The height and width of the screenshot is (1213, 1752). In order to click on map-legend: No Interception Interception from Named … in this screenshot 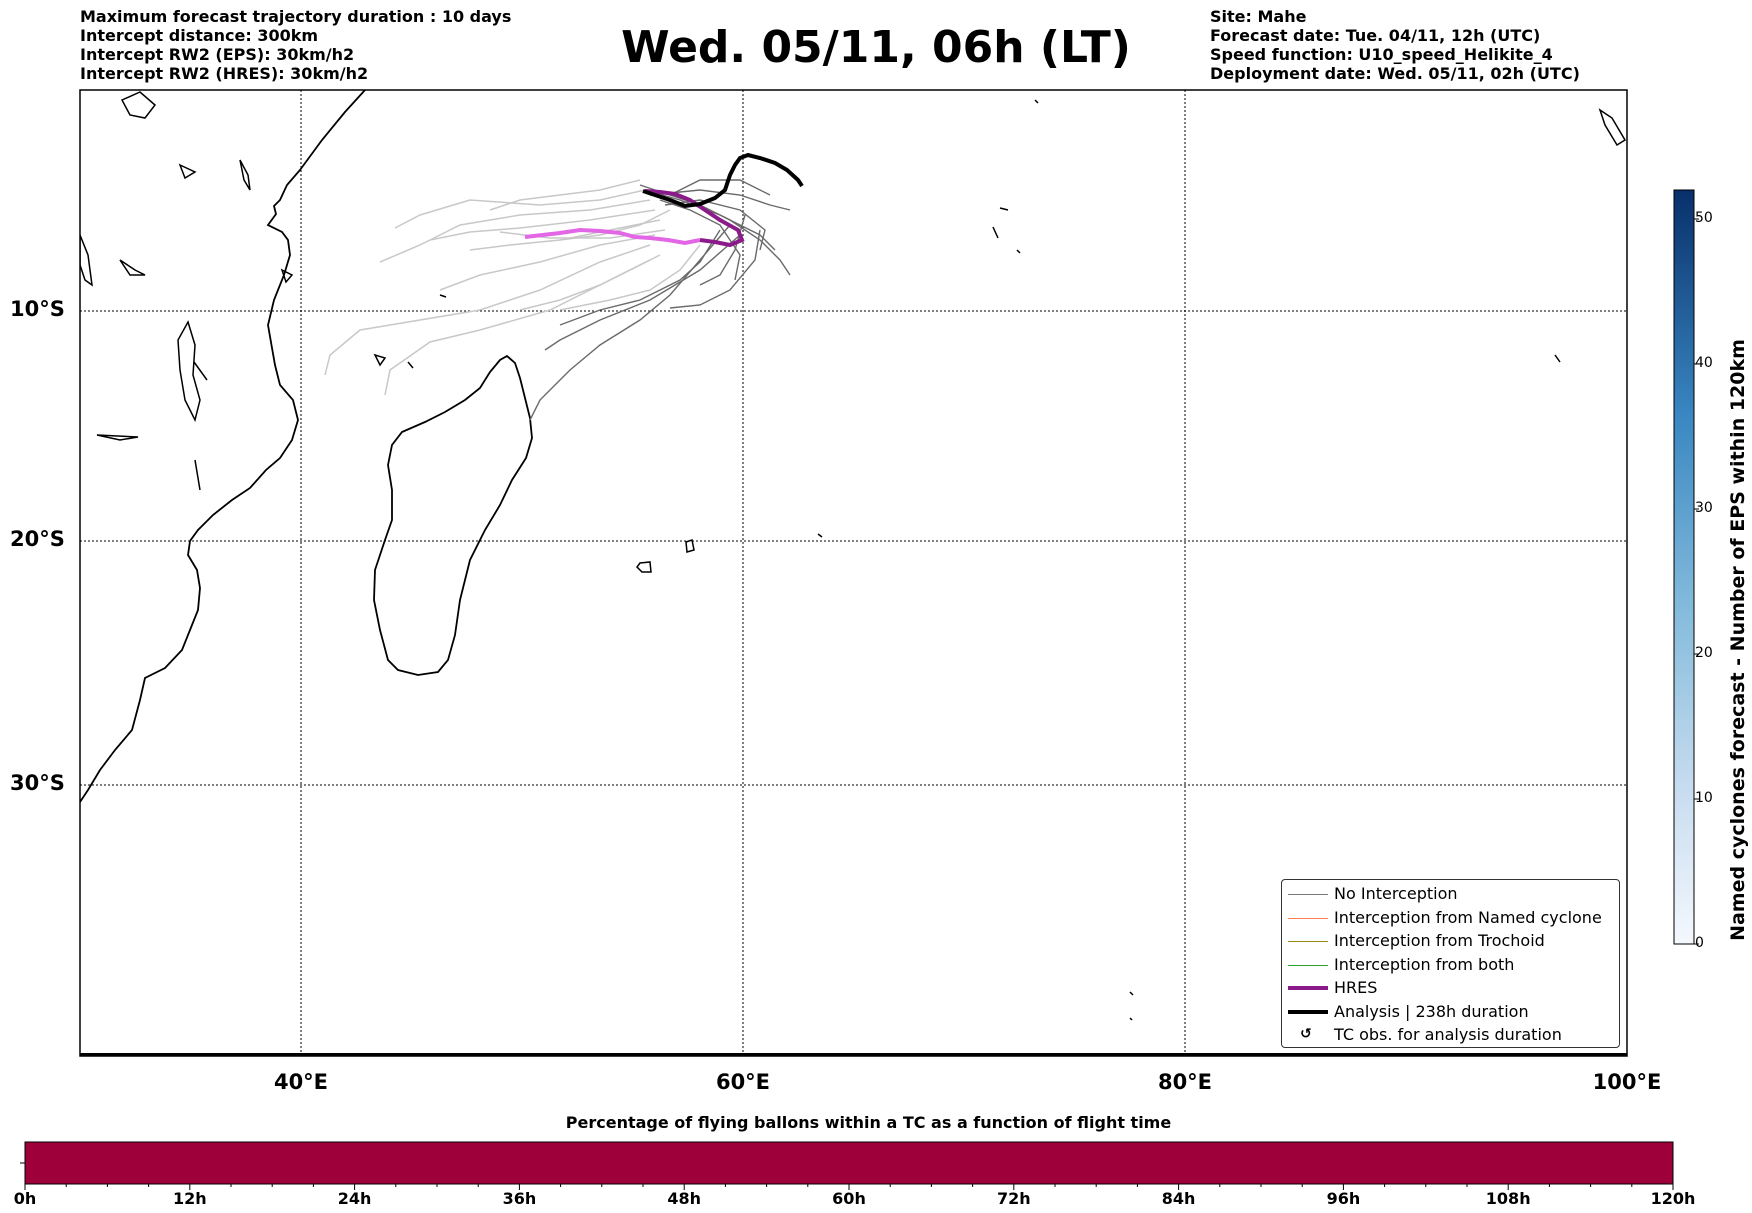, I will do `click(1450, 963)`.